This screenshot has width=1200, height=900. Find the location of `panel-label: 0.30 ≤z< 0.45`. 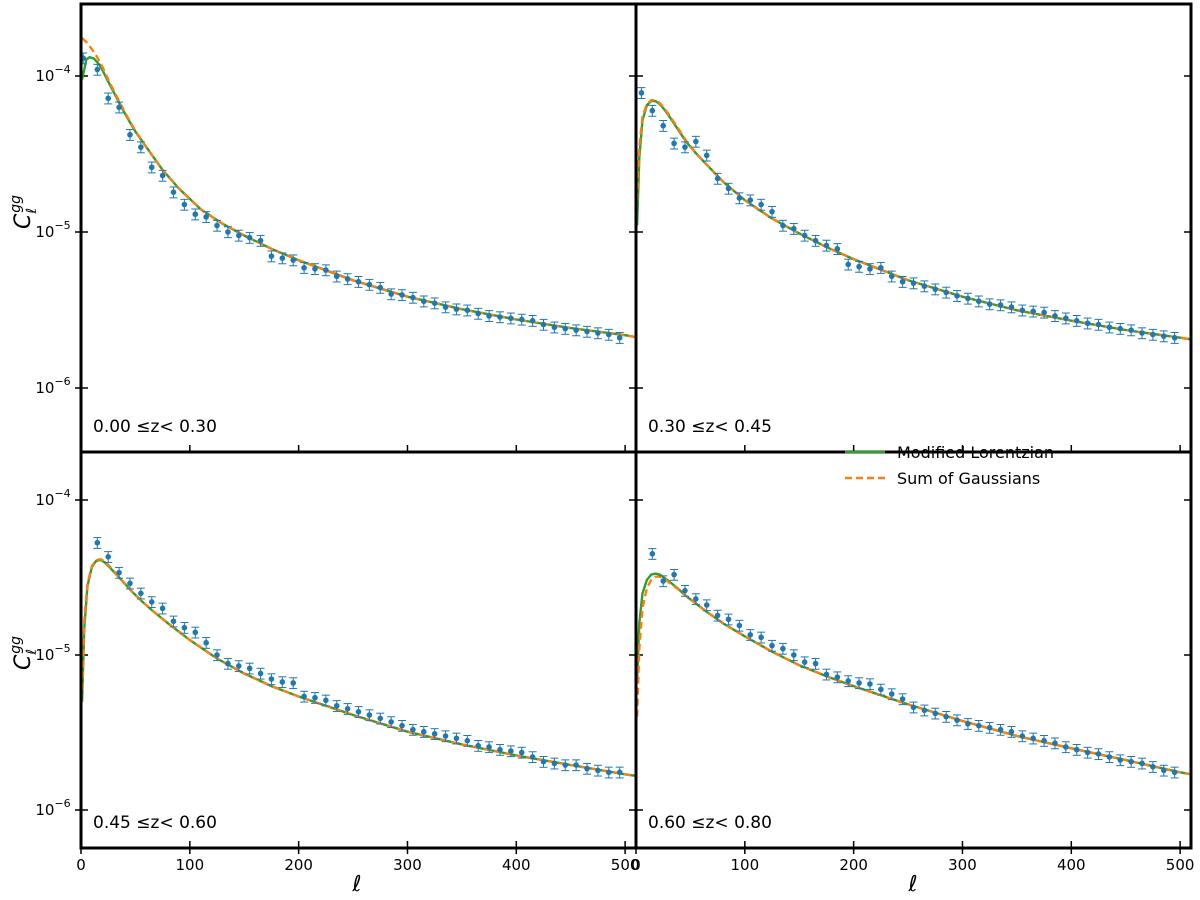

panel-label: 0.30 ≤z< 0.45 is located at coordinates (710, 427).